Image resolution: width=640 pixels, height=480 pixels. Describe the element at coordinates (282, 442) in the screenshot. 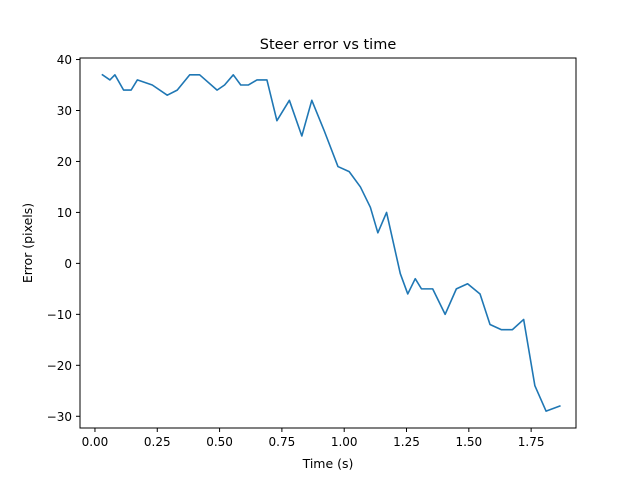

I see `x-tick-label: 0.75` at that location.